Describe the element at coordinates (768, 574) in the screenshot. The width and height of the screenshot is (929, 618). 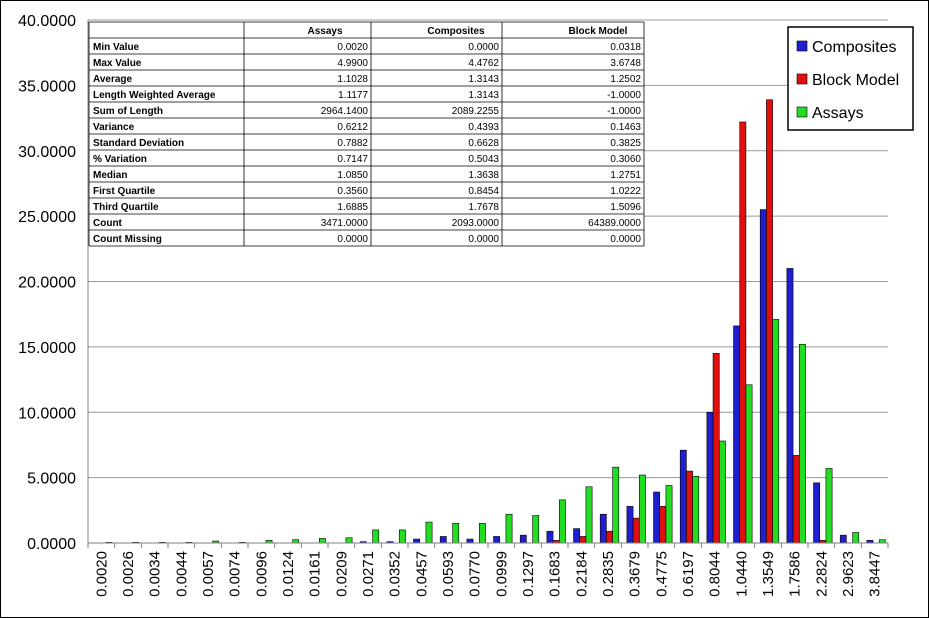
I see `x-tick-label: 1.3549` at that location.